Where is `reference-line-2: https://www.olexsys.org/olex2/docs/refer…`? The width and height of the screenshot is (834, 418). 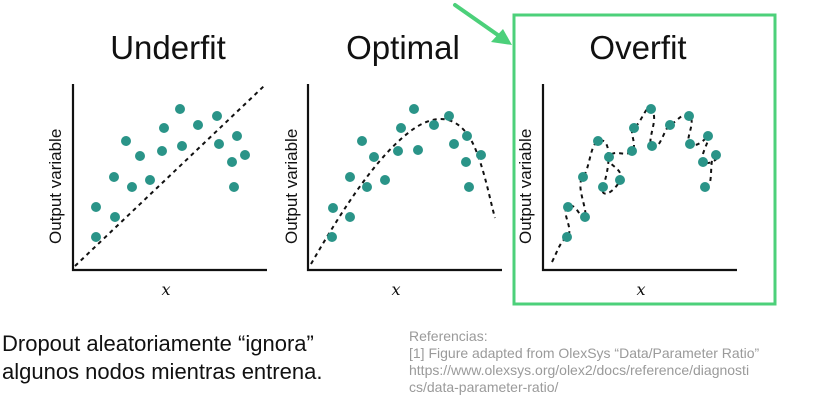
reference-line-2: https://www.olexsys.org/olex2/docs/refer… is located at coordinates (579, 370).